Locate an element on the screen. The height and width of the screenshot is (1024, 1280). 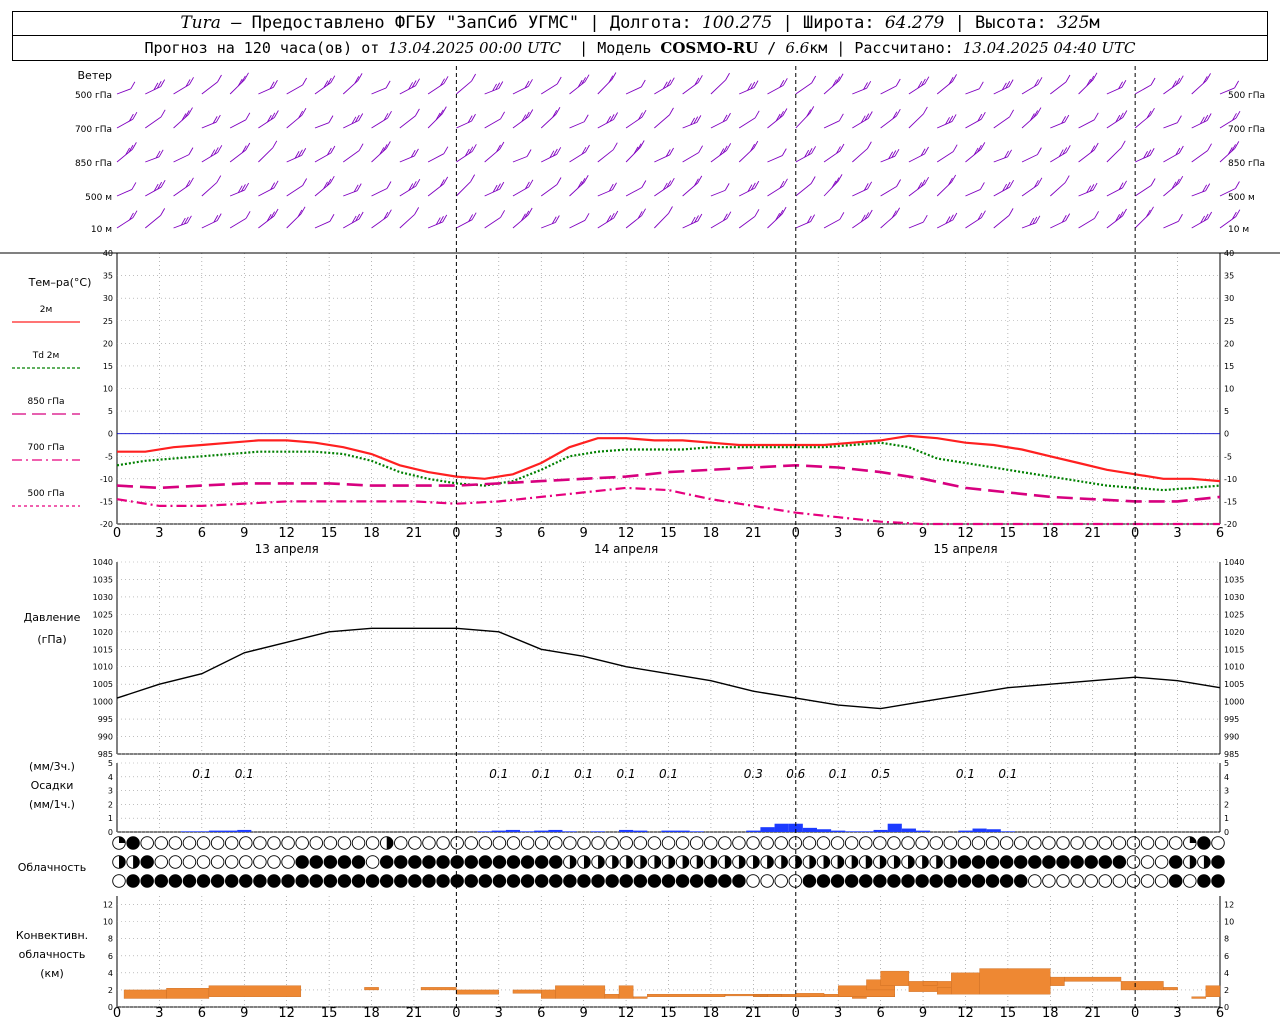
y-tick-label-left: 35 is located at coordinates (108, 276).